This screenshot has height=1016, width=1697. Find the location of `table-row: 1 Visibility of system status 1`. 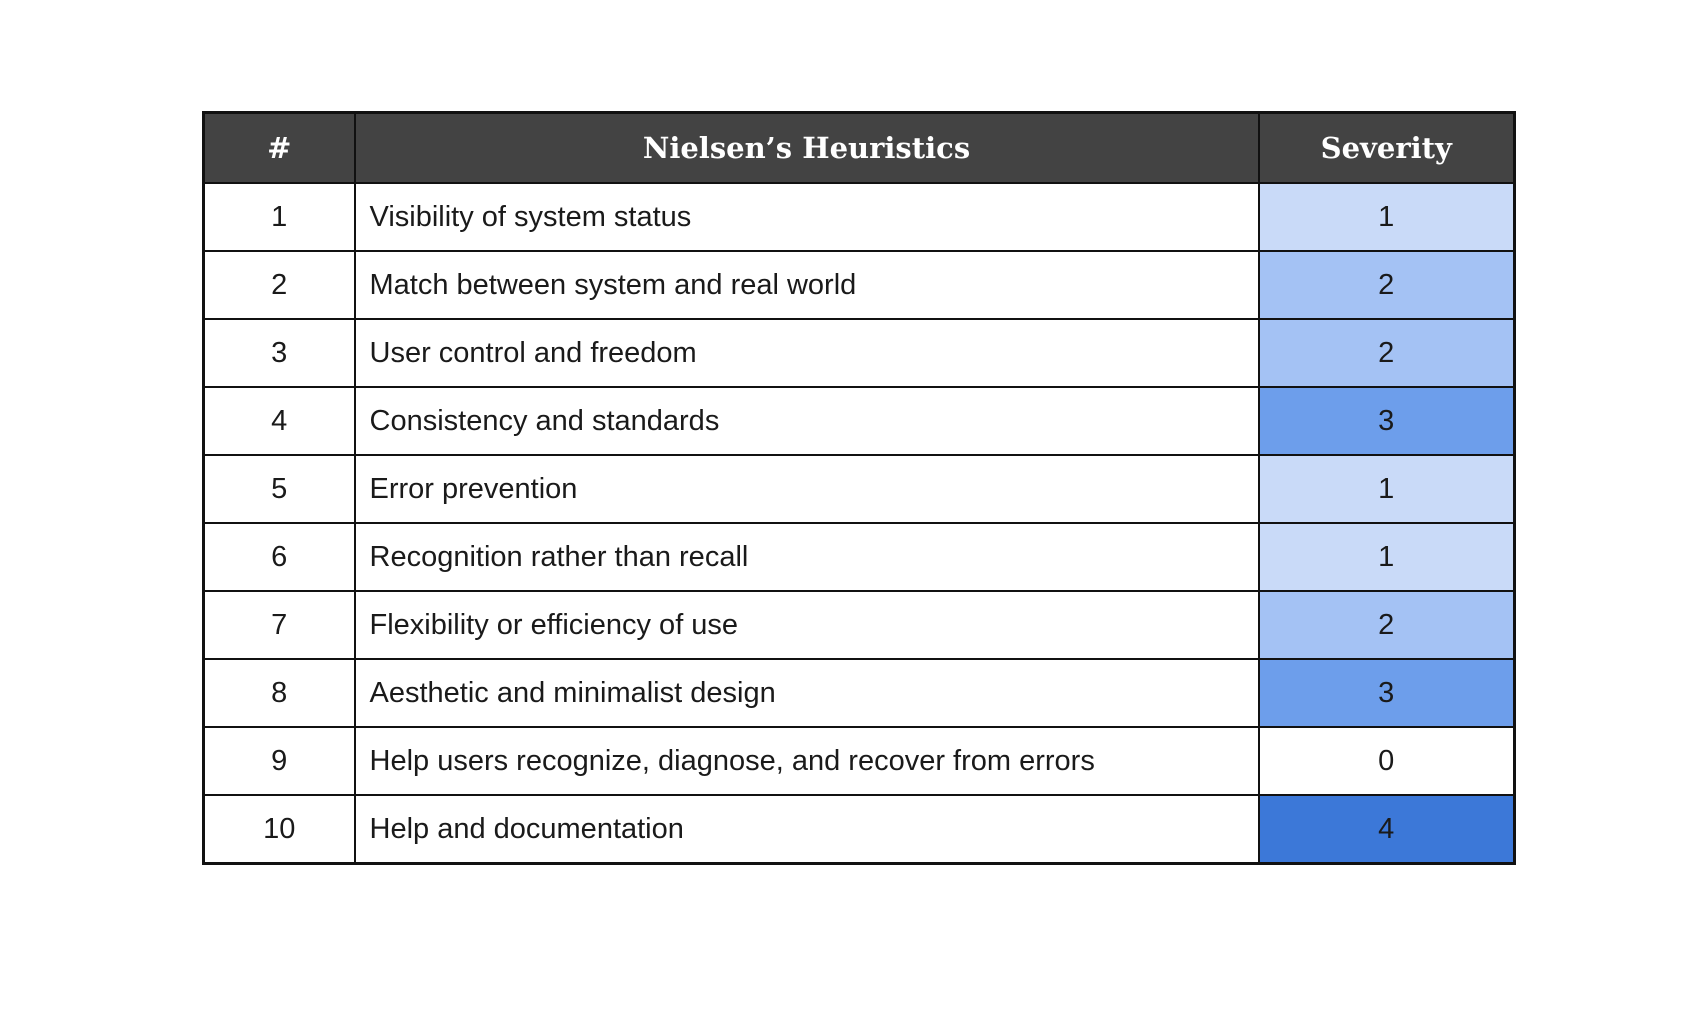

table-row: 1 Visibility of system status 1 is located at coordinates (859, 217).